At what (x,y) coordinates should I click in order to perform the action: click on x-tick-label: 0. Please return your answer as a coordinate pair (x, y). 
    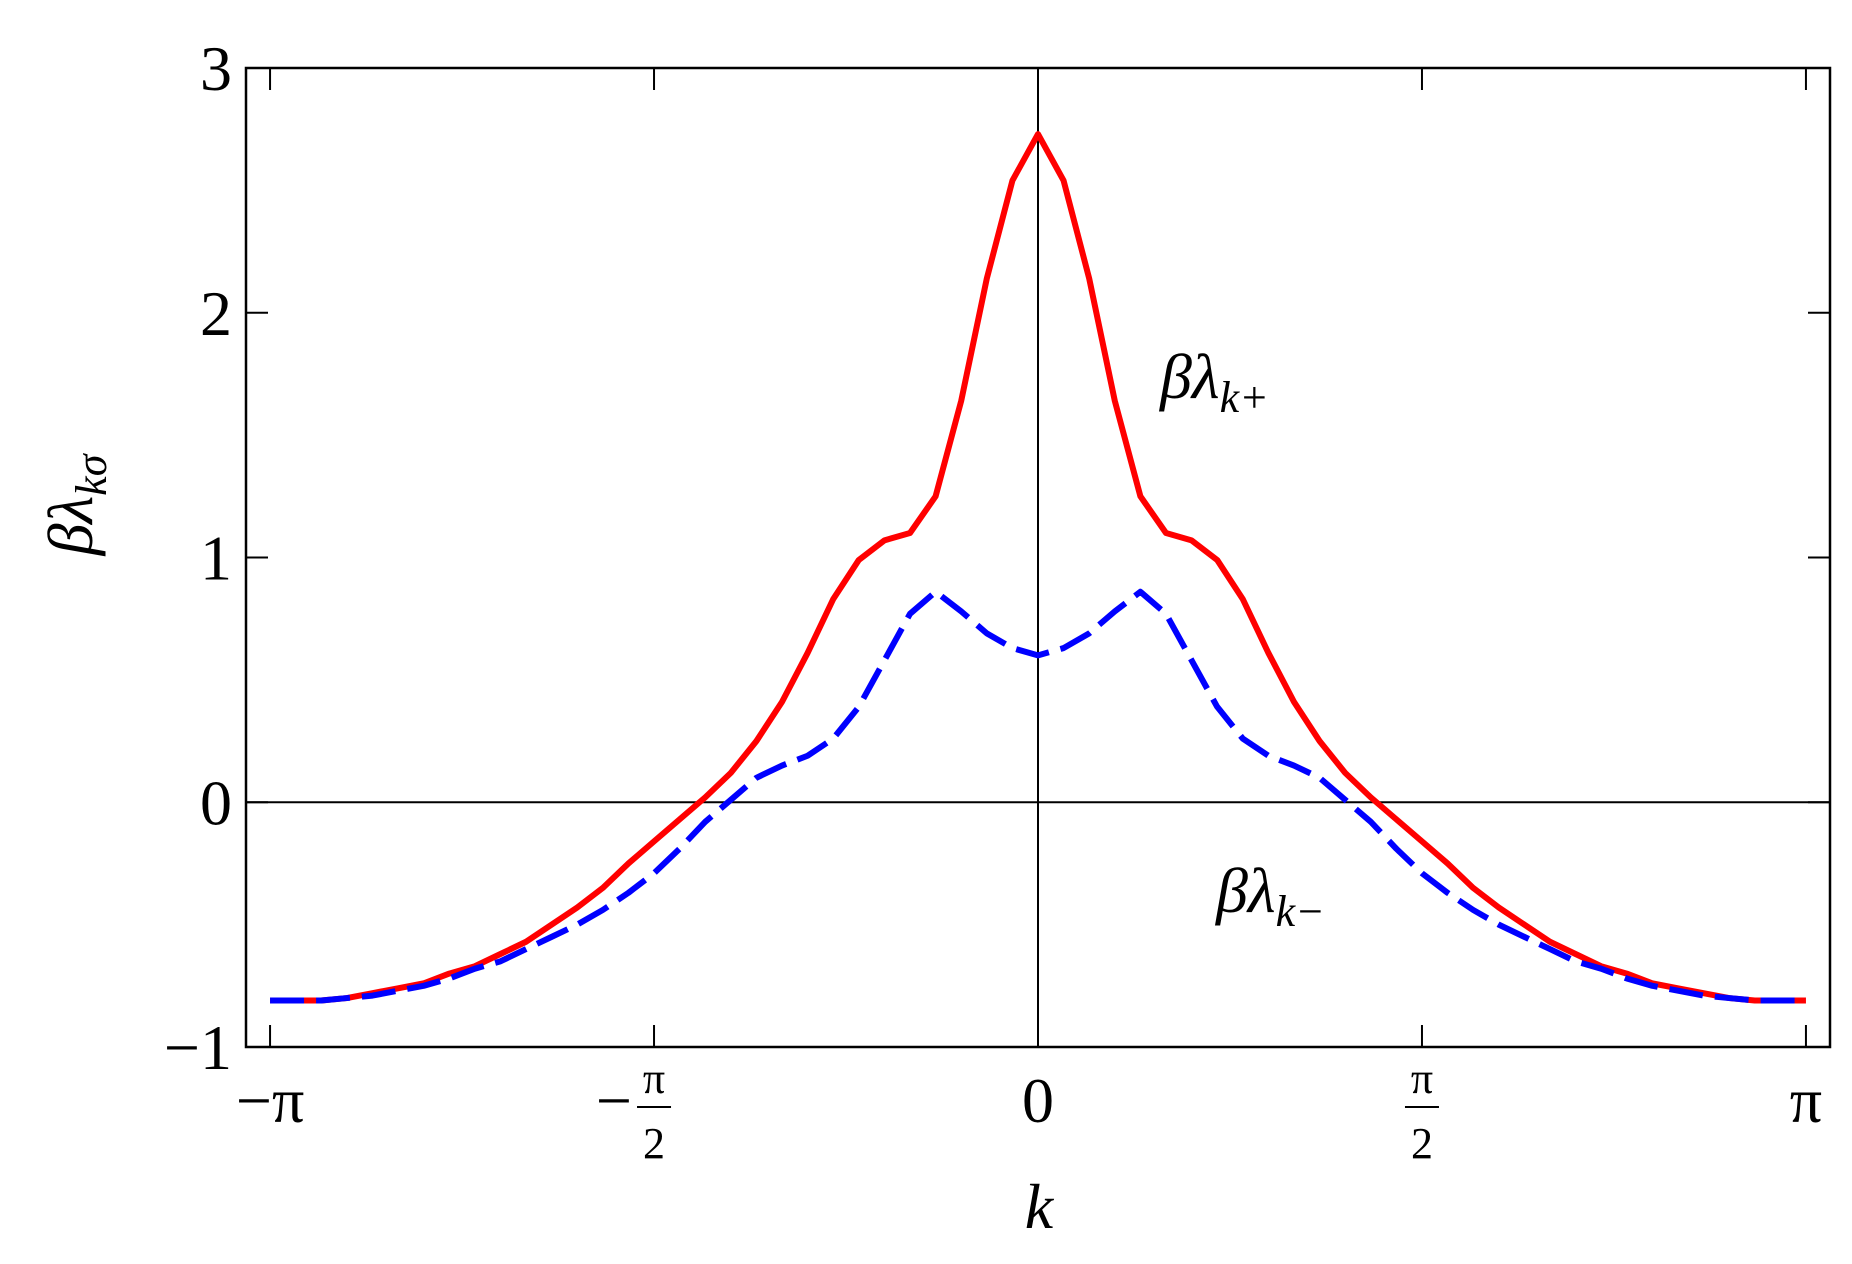
    Looking at the image, I should click on (1038, 1100).